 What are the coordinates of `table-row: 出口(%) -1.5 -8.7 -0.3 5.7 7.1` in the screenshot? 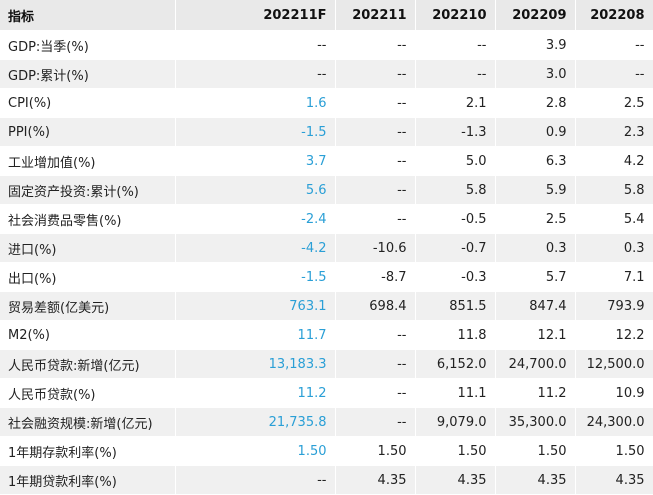 It's located at (326, 277).